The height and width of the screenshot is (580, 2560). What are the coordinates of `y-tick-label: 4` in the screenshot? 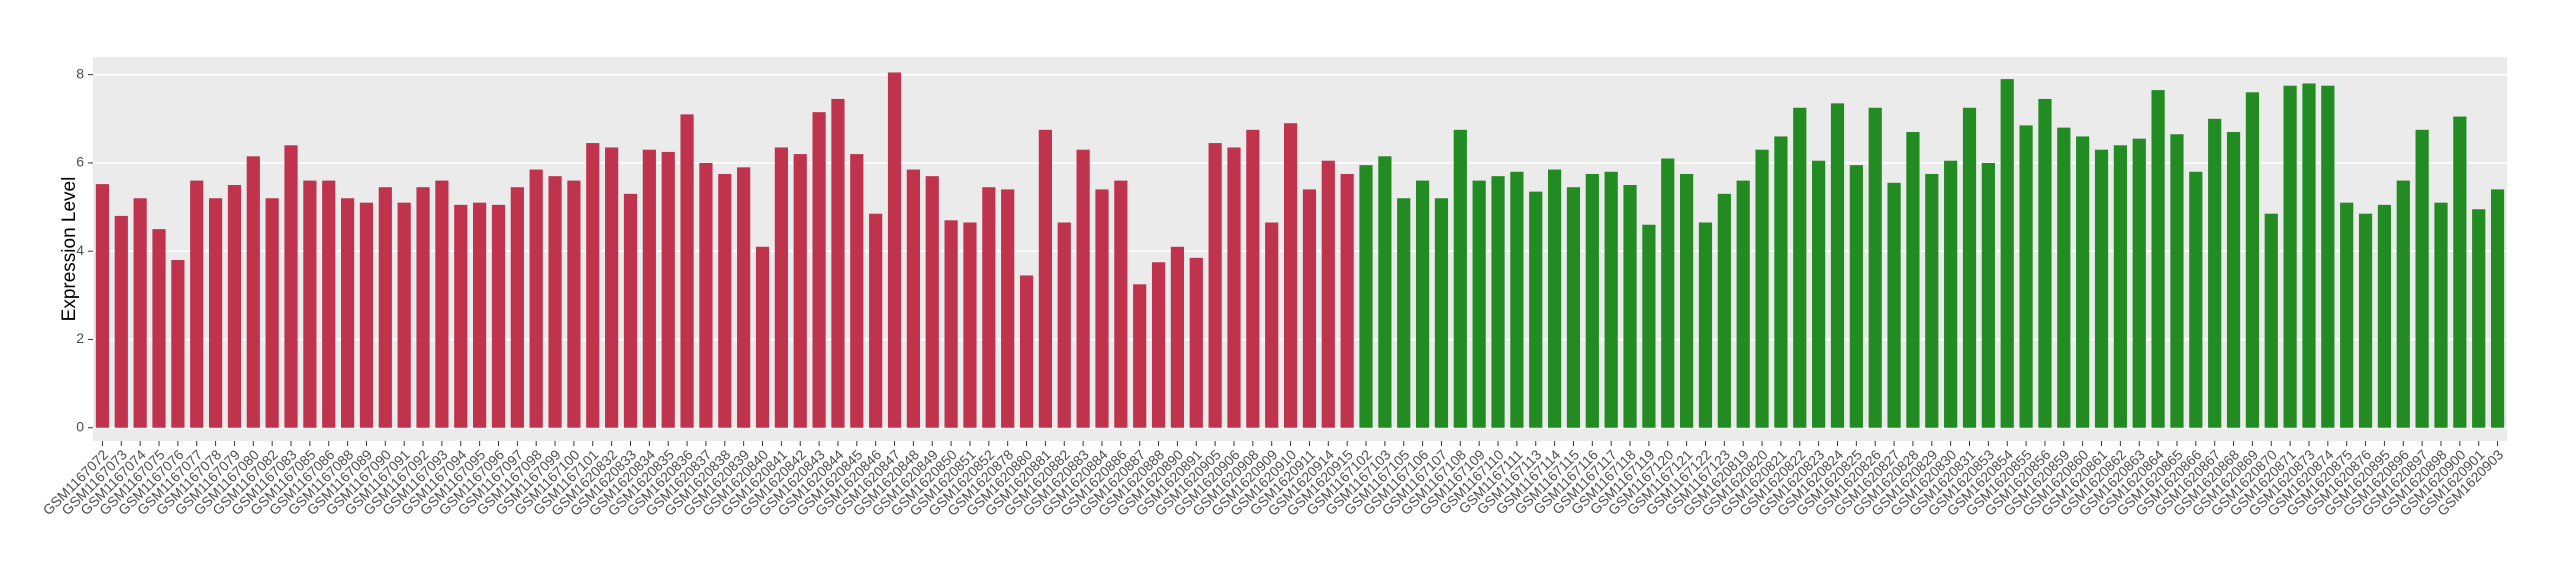 It's located at (80, 250).